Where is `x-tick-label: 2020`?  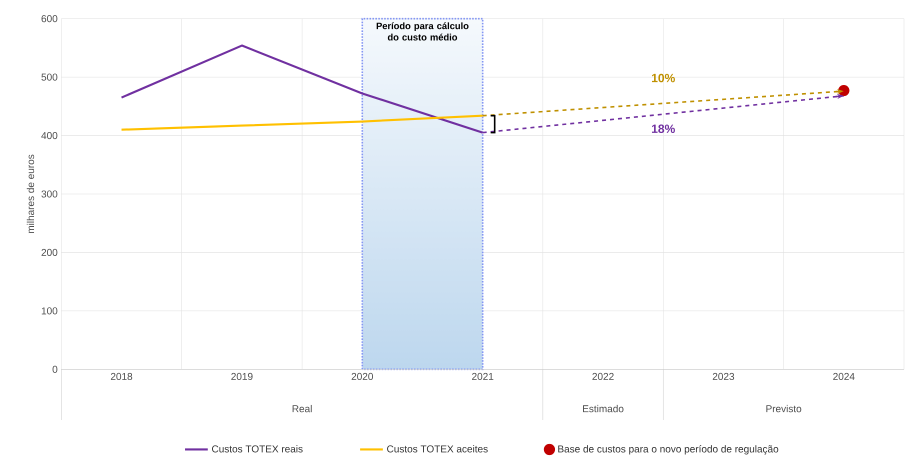 x-tick-label: 2020 is located at coordinates (363, 376).